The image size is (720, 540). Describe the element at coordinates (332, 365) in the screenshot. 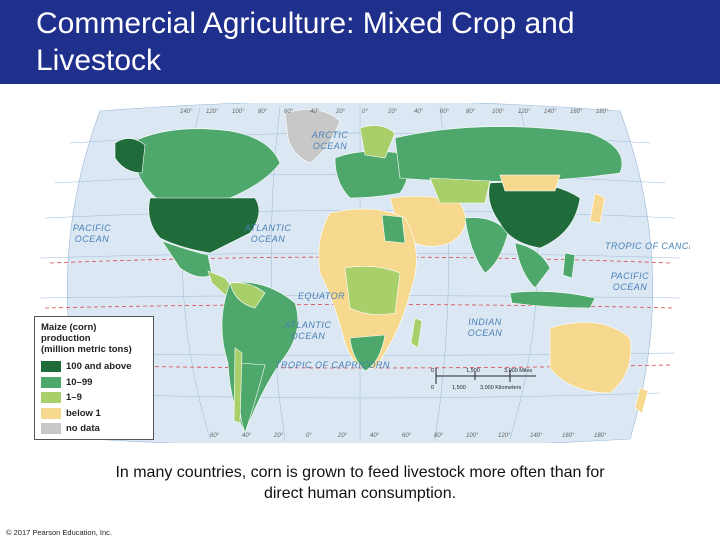

I see `tropic-capricorn-label: TROPIC OF CAPRICORN` at that location.